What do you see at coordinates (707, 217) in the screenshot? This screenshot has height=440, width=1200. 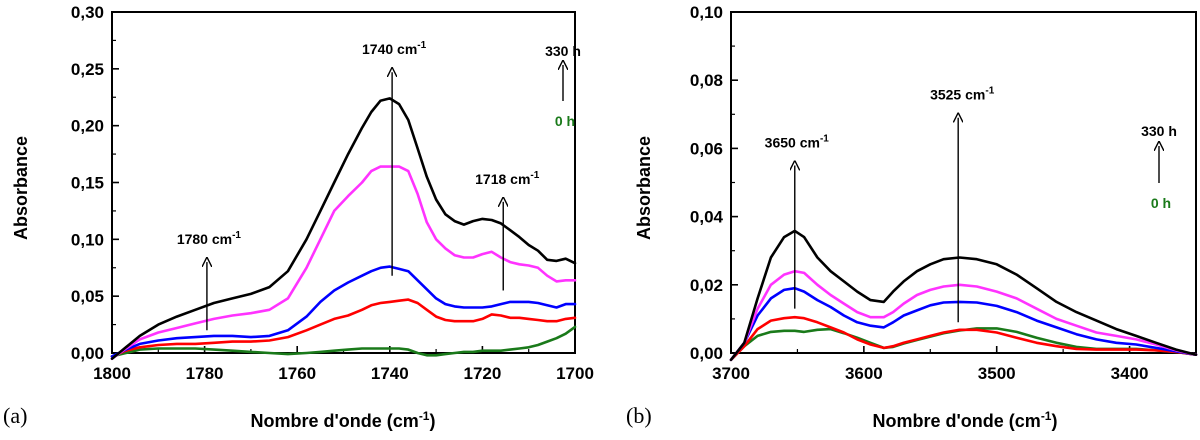 I see `panel-b-ytick-label-2: 0,04` at bounding box center [707, 217].